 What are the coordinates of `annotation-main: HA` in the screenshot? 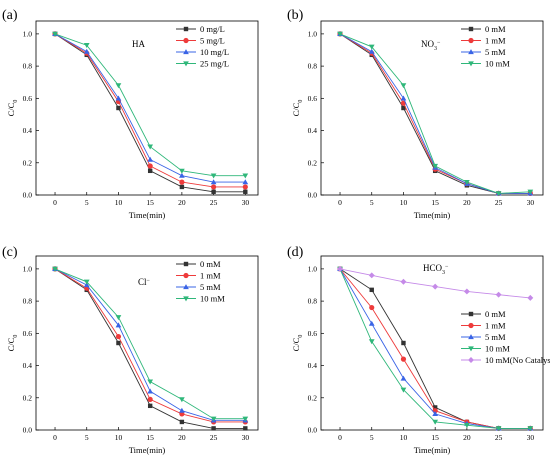 It's located at (138, 44).